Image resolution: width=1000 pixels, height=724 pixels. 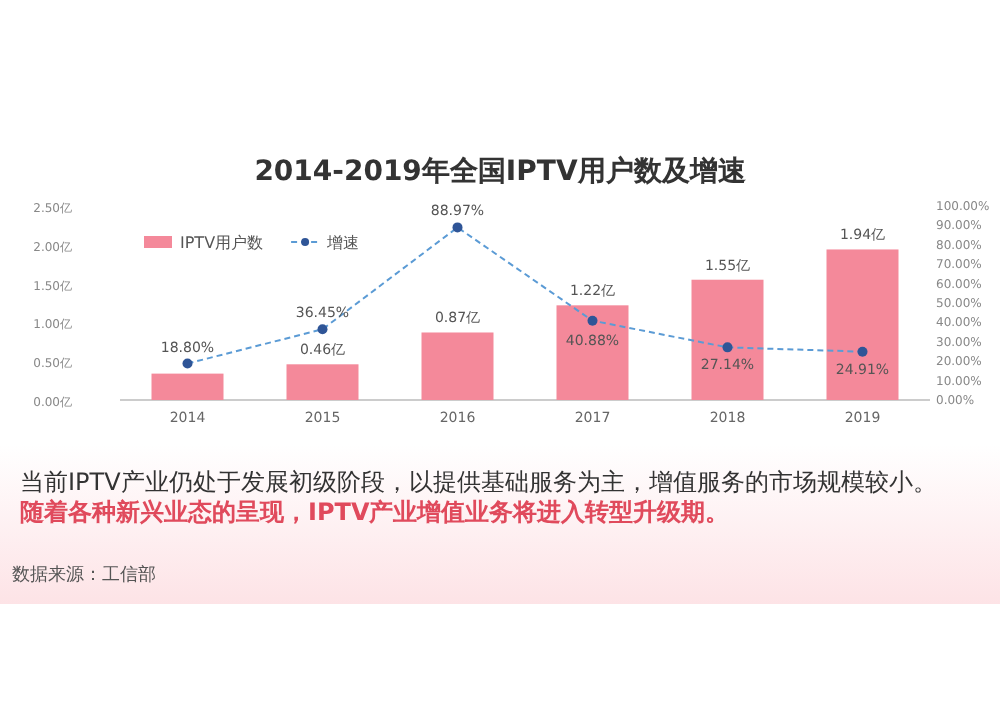 What do you see at coordinates (375, 512) in the screenshot?
I see `text: 随着各种新兴业态的呈现，IPTV产业增值业务将进入转型升级期。` at bounding box center [375, 512].